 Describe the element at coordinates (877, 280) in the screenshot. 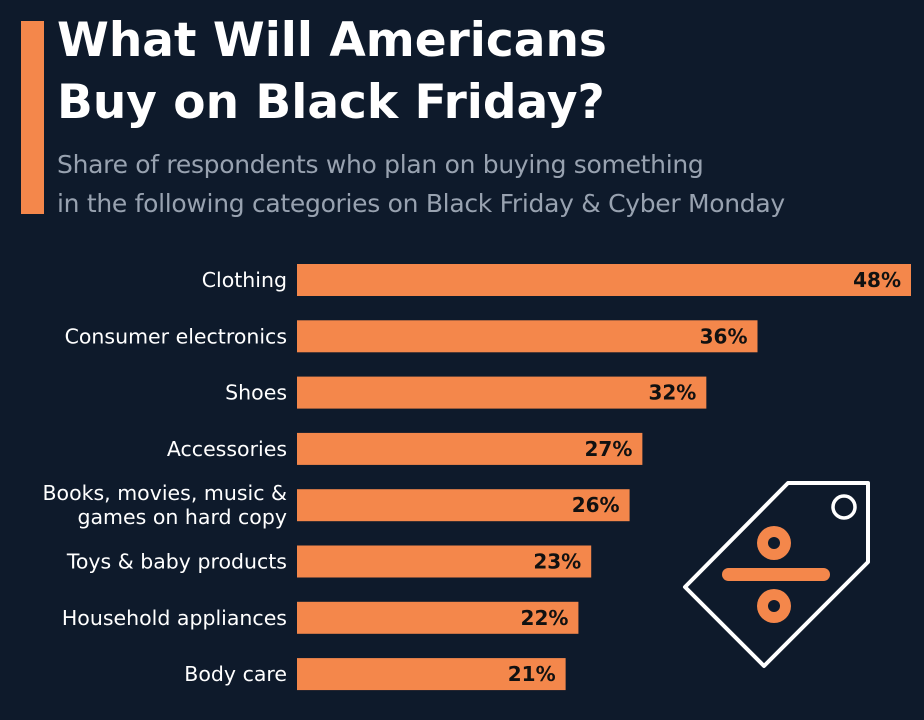

I see `bar-value-label-0: 48%` at that location.